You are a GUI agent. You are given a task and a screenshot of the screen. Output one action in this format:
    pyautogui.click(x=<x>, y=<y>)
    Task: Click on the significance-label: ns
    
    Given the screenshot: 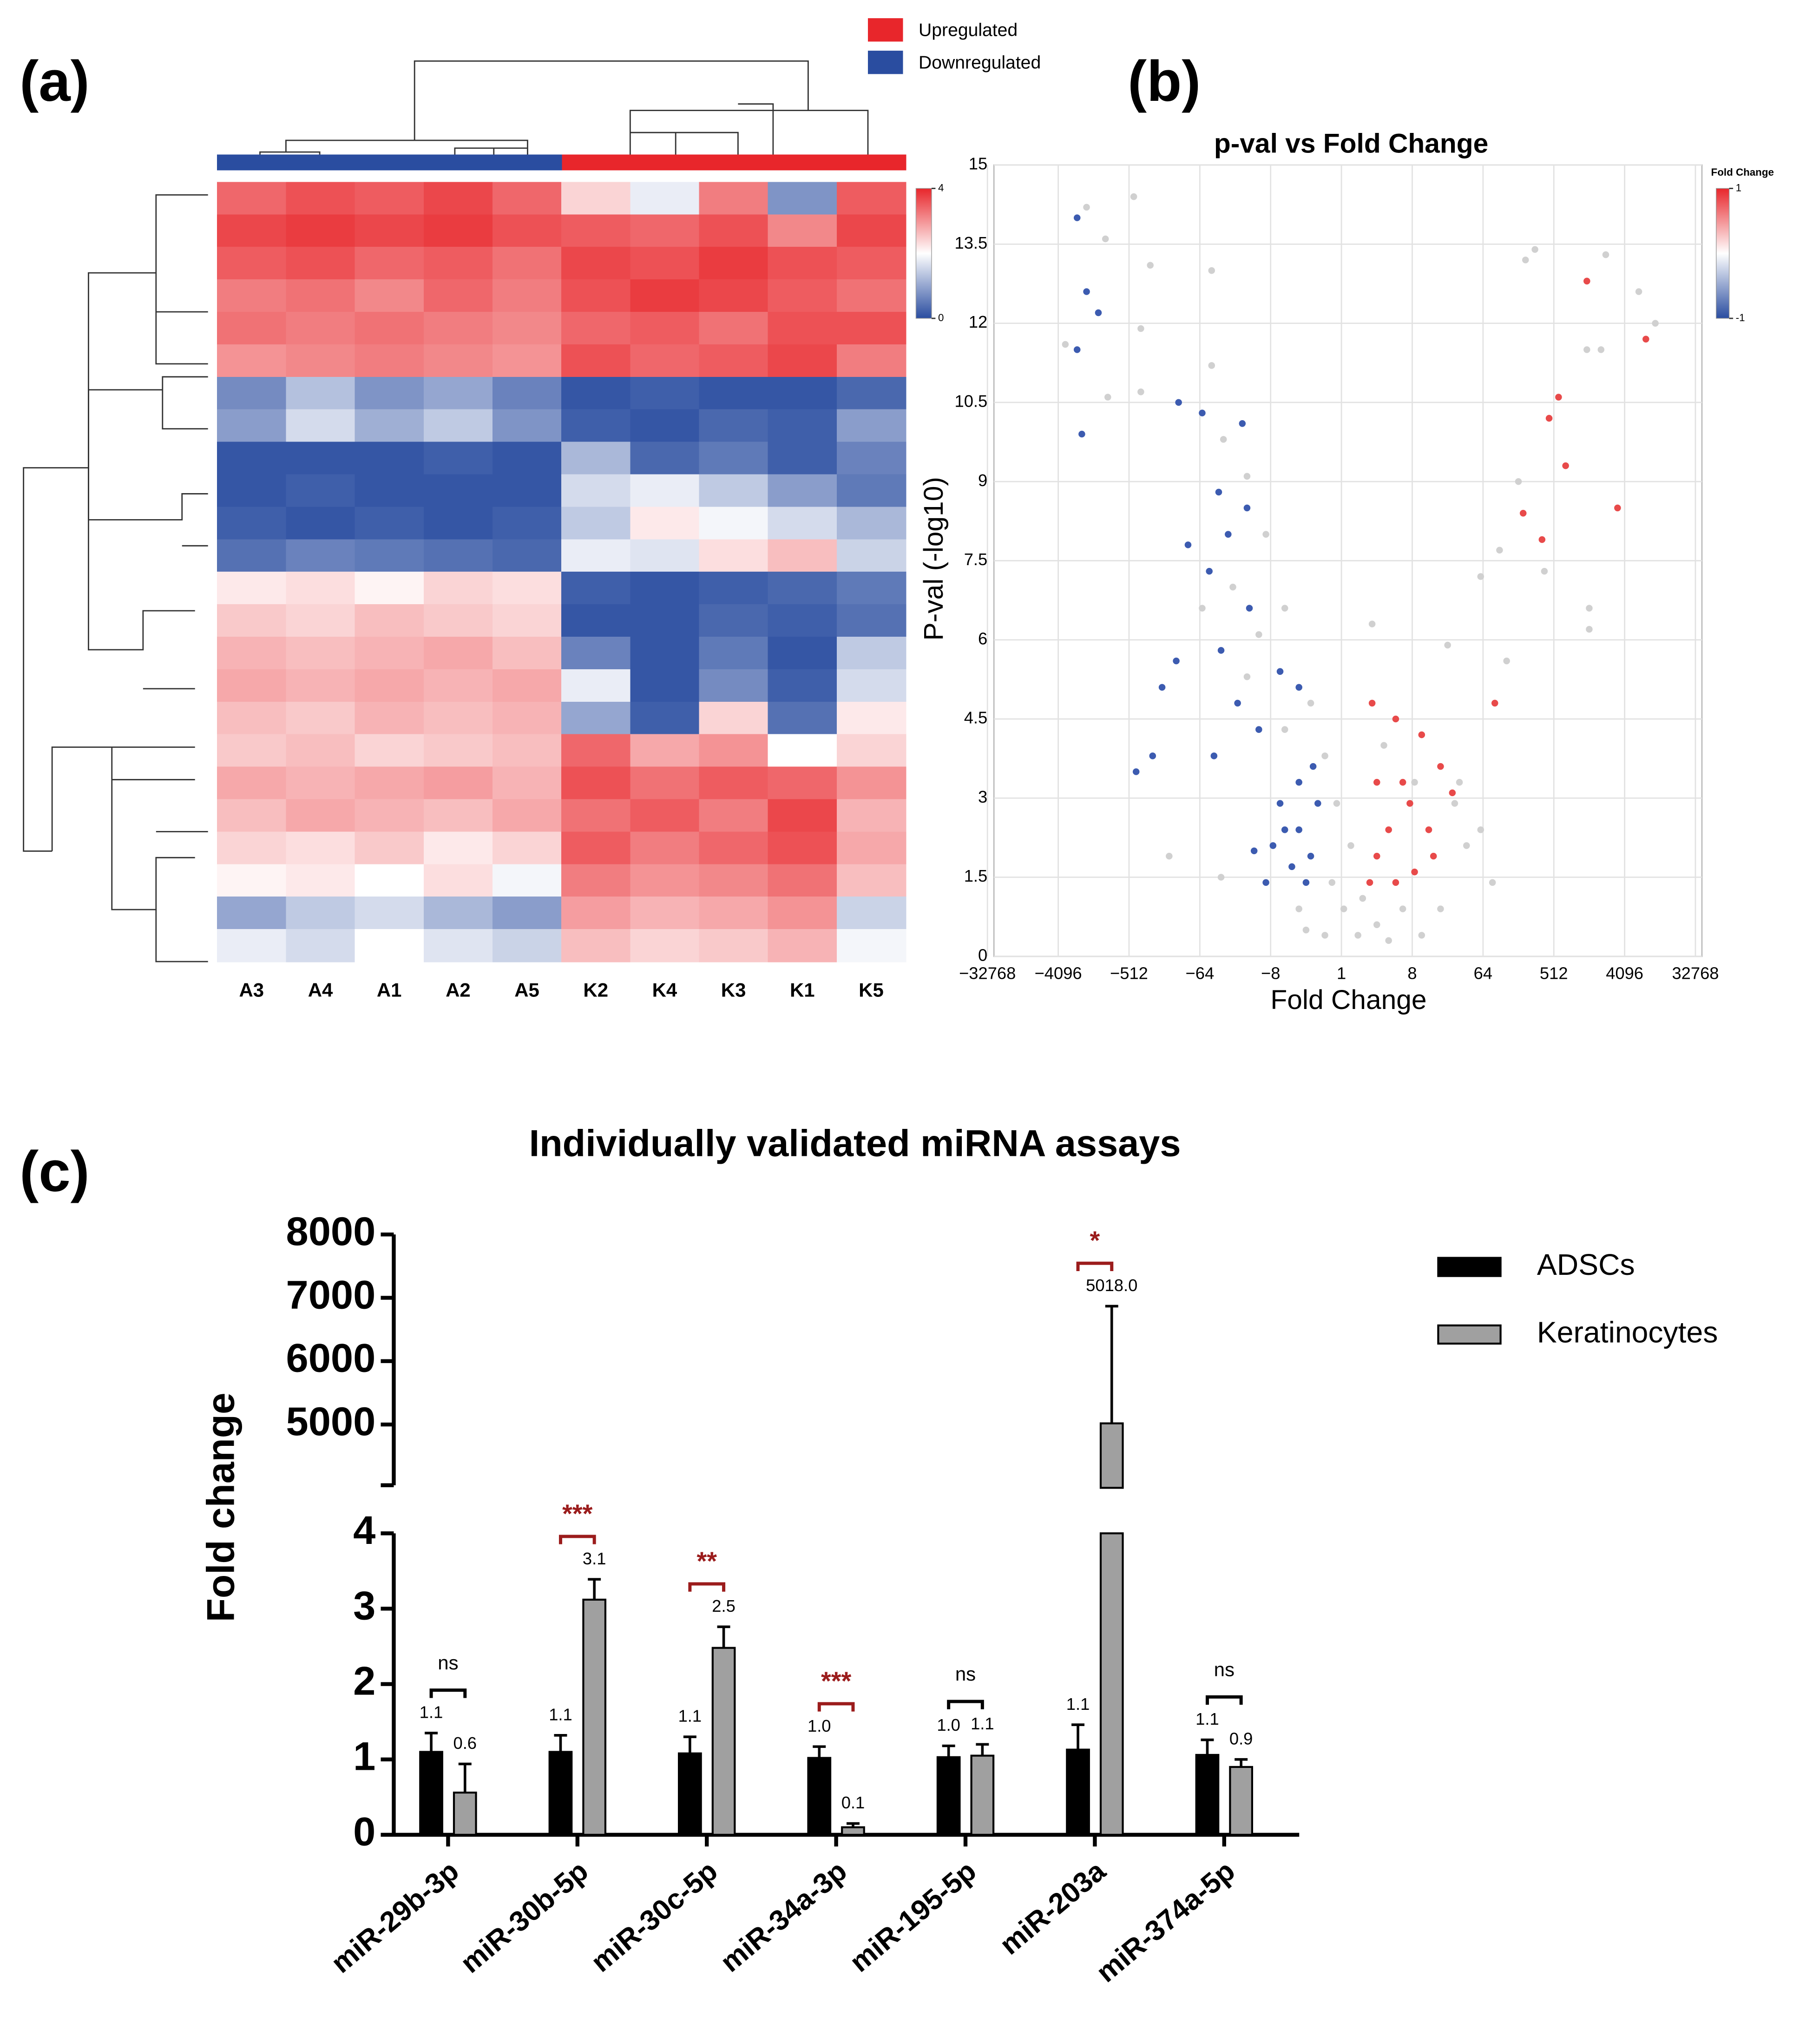 What is the action you would take?
    pyautogui.click(x=1224, y=1669)
    